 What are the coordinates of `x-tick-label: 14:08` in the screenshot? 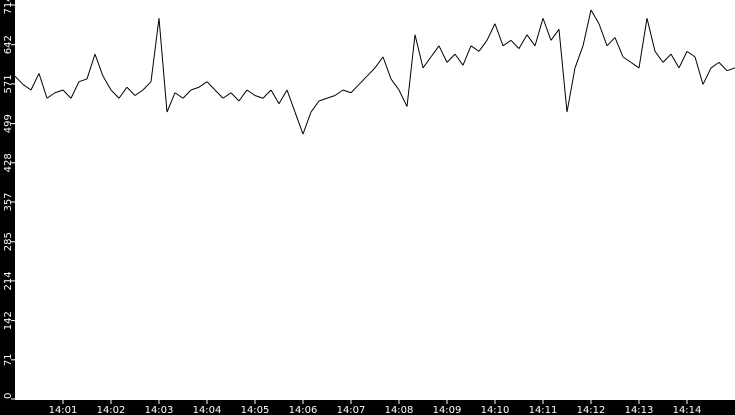 It's located at (399, 410).